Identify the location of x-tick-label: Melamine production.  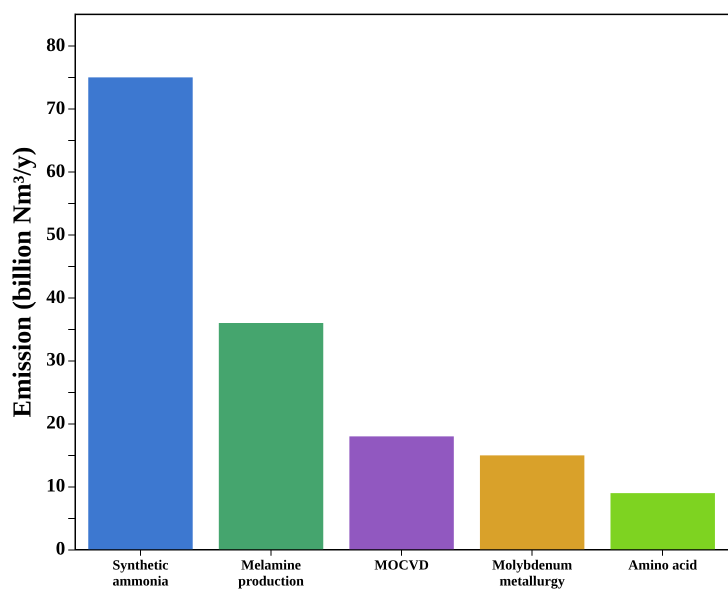
(271, 574).